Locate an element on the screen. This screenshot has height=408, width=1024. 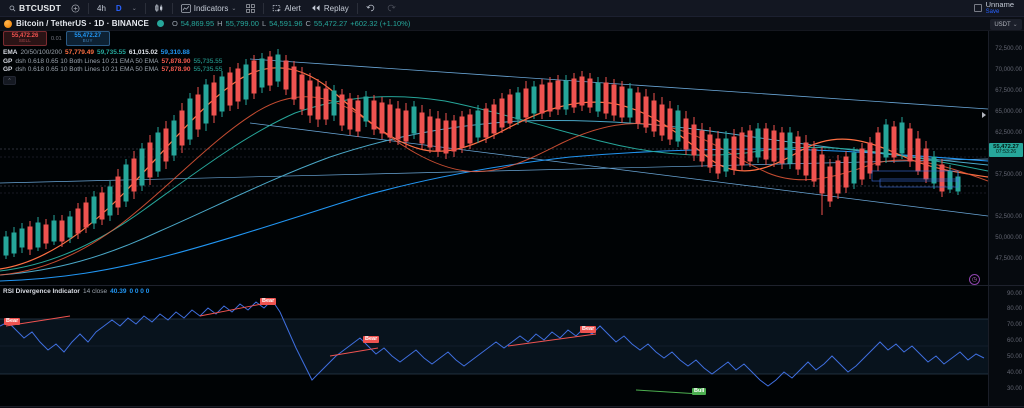
templates-button is located at coordinates (250, 8).